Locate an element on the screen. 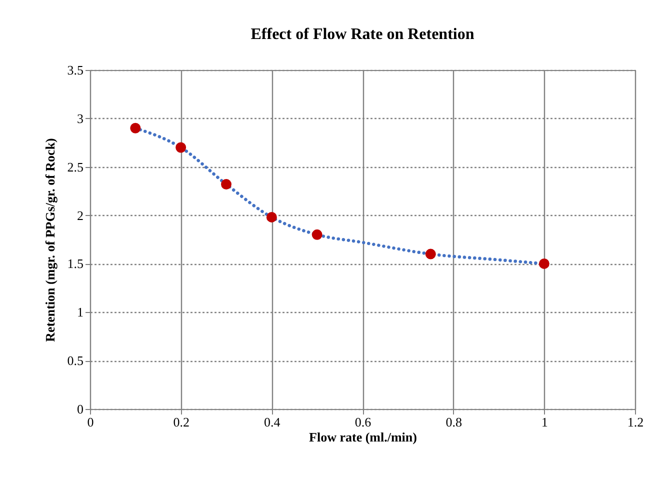  x-tick-label: 1 is located at coordinates (544, 422).